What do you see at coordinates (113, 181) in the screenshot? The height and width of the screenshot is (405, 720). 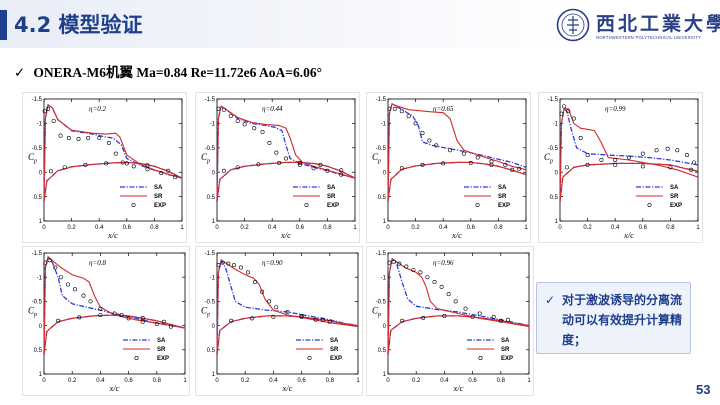 I see `series-line-sr-lower` at bounding box center [113, 181].